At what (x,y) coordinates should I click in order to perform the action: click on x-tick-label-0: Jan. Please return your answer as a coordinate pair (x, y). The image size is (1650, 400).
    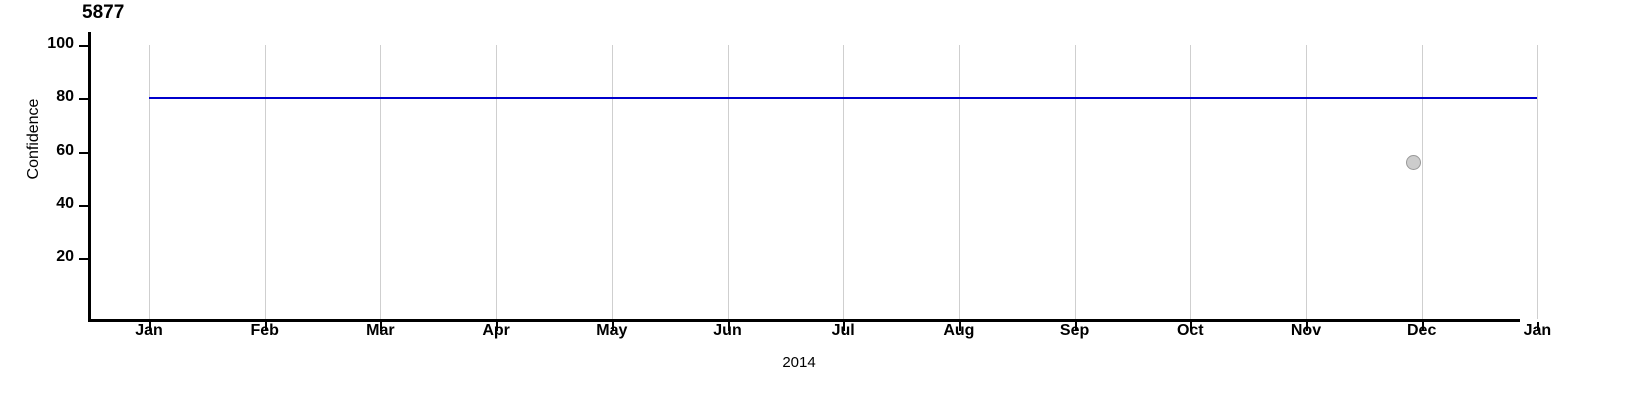
    Looking at the image, I should click on (149, 330).